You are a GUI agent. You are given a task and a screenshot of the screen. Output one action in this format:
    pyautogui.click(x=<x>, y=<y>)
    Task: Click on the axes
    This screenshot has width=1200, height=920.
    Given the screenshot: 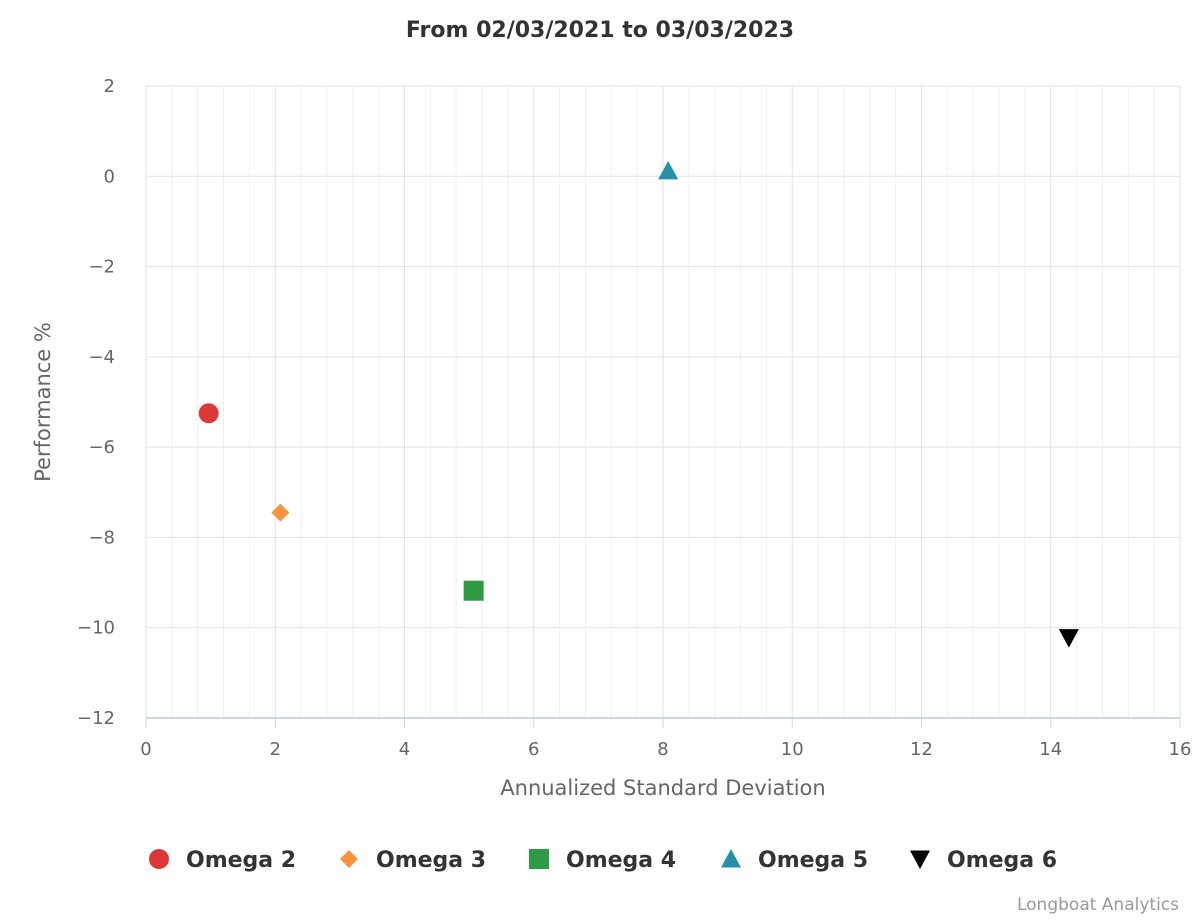 What is the action you would take?
    pyautogui.click(x=663, y=722)
    